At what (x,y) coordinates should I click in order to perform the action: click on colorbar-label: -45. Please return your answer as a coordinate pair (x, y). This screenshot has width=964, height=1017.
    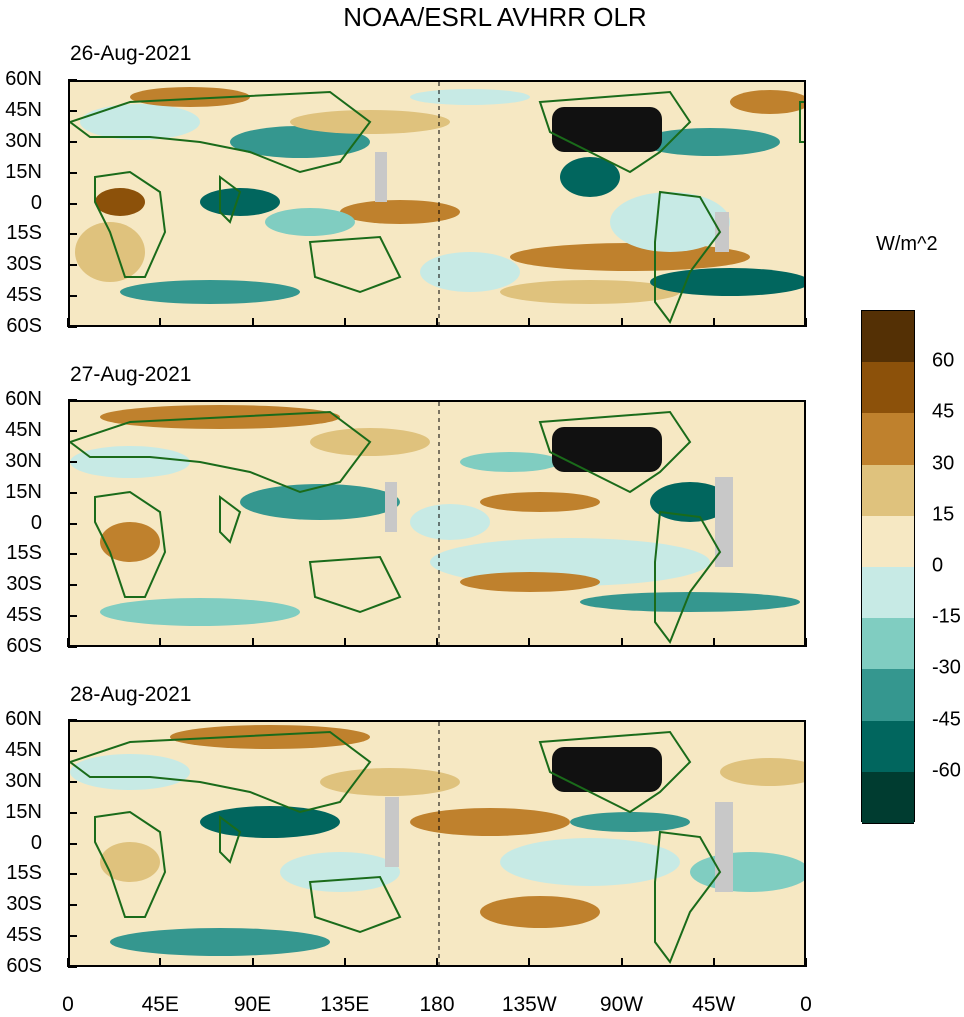
    Looking at the image, I should click on (946, 719).